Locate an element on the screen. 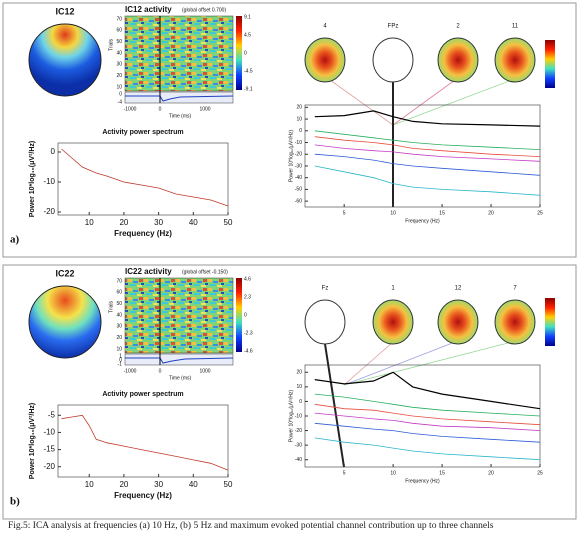 The image size is (579, 551). y-tick-label: 10 is located at coordinates (299, 387).